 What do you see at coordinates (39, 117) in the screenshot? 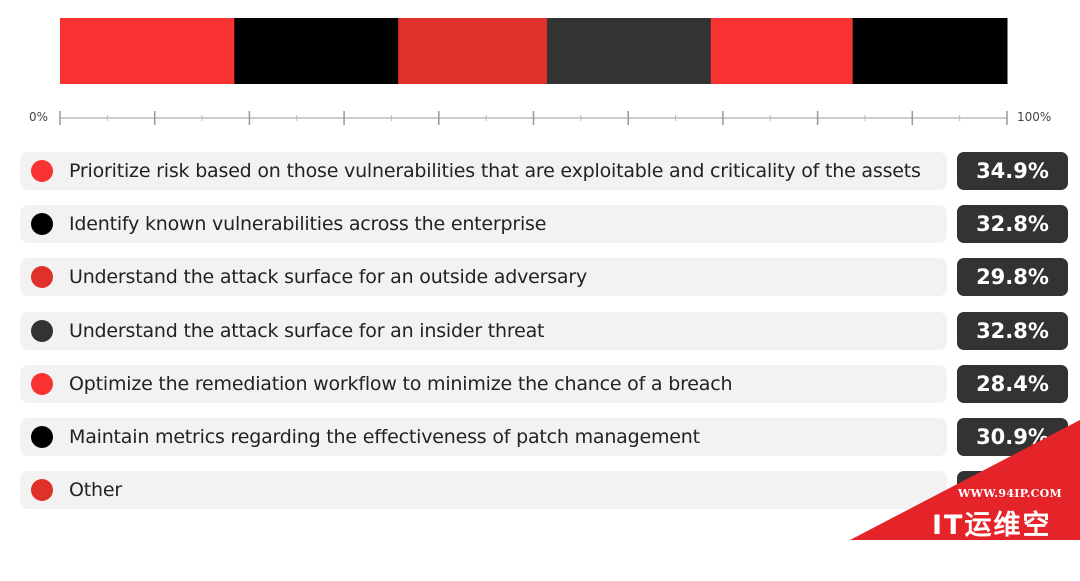
I see `axis-min-label: 0%` at bounding box center [39, 117].